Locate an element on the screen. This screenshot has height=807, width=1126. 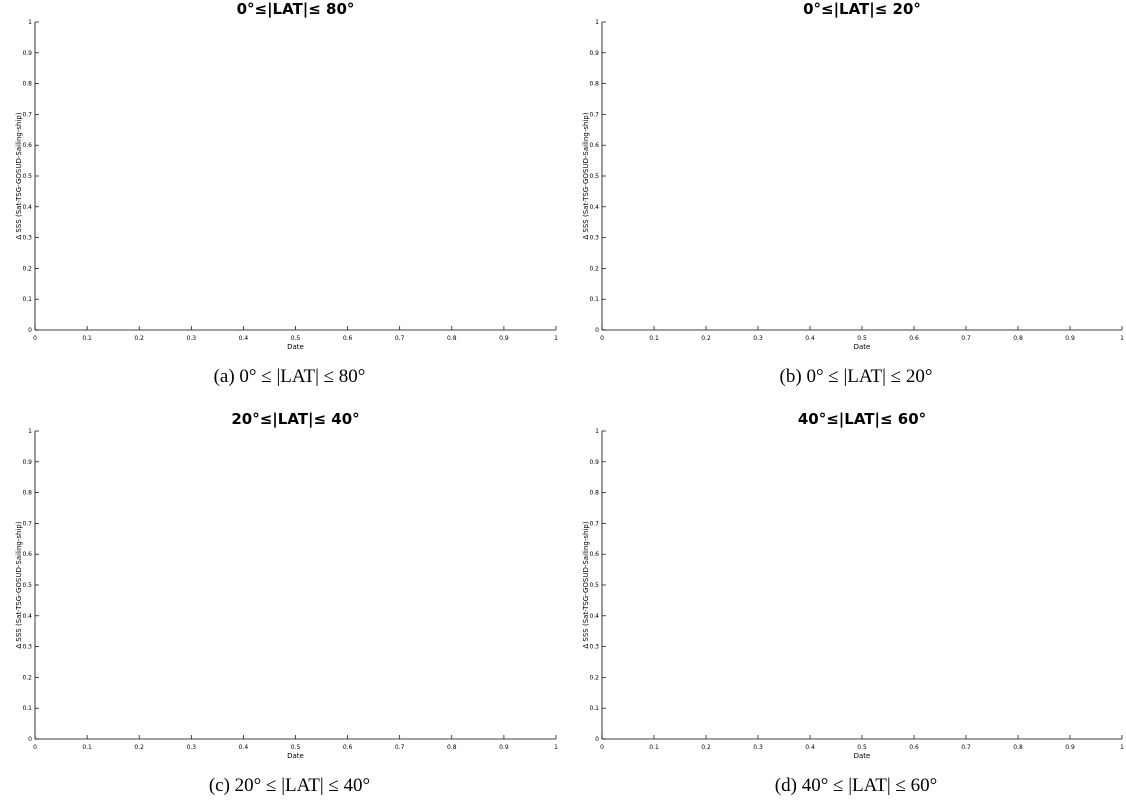
chart-title: 40°≤|LAT|≤ 60° is located at coordinates (862, 419).